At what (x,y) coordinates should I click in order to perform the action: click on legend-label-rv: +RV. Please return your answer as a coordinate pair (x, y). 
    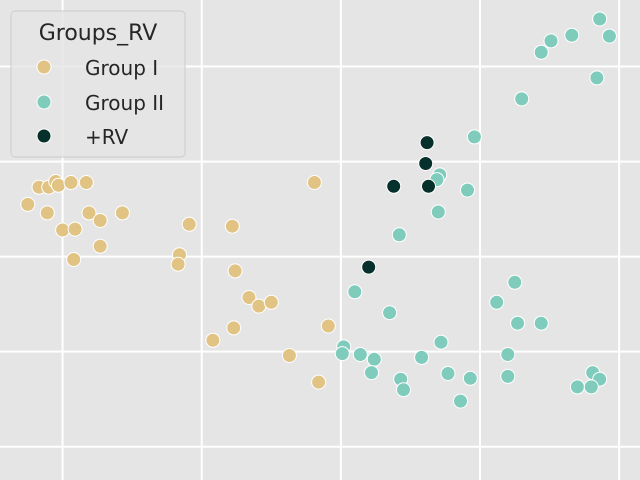
    Looking at the image, I should click on (107, 137).